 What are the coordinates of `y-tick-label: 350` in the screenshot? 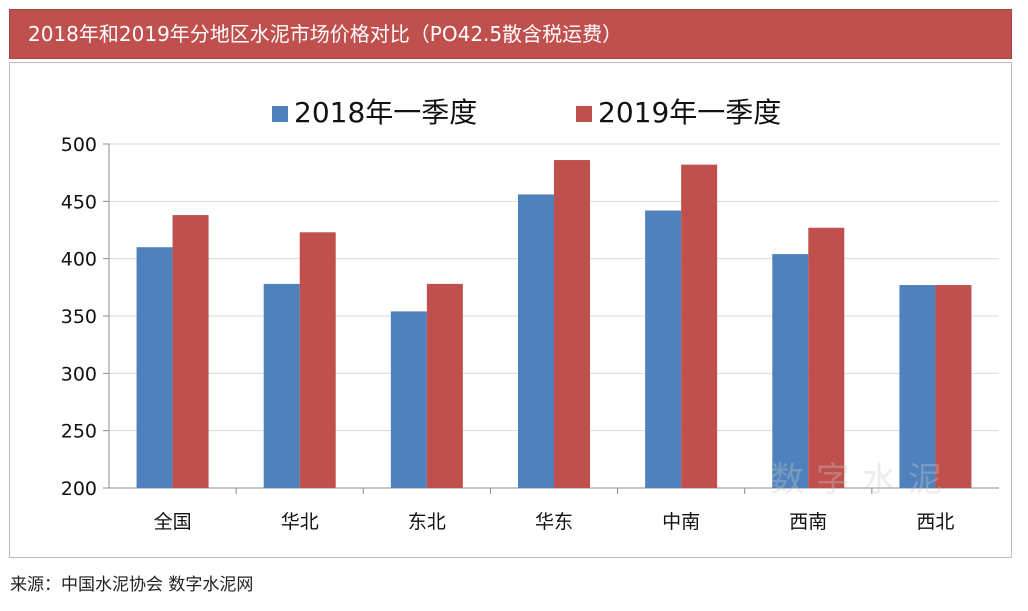 It's located at (79, 317).